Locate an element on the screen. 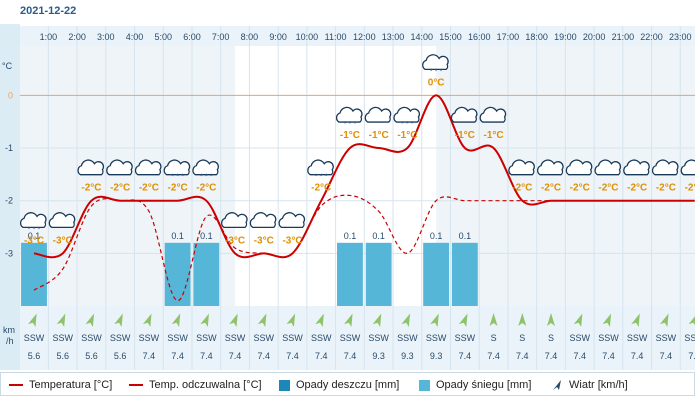 The height and width of the screenshot is (408, 695). y-axis-label: °C is located at coordinates (7, 66).